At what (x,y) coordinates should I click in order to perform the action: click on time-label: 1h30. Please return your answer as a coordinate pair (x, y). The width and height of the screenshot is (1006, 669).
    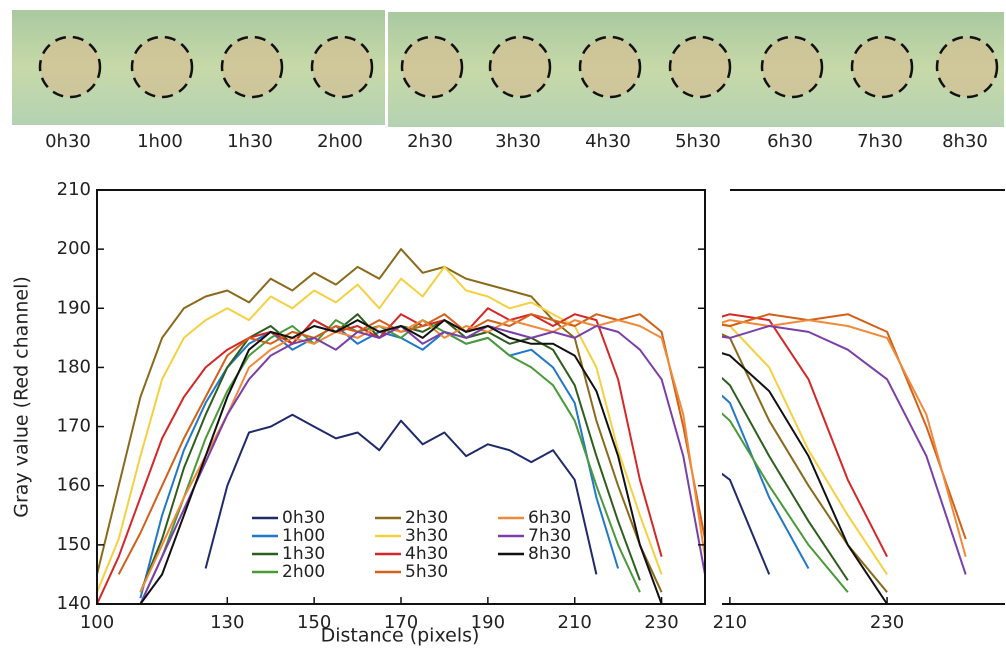
    Looking at the image, I should click on (250, 141).